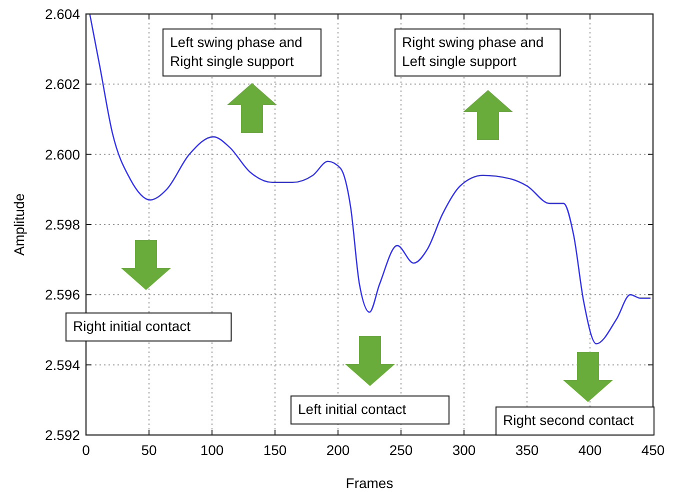 The width and height of the screenshot is (683, 500). Describe the element at coordinates (464, 450) in the screenshot. I see `x-tick-label: 300` at that location.